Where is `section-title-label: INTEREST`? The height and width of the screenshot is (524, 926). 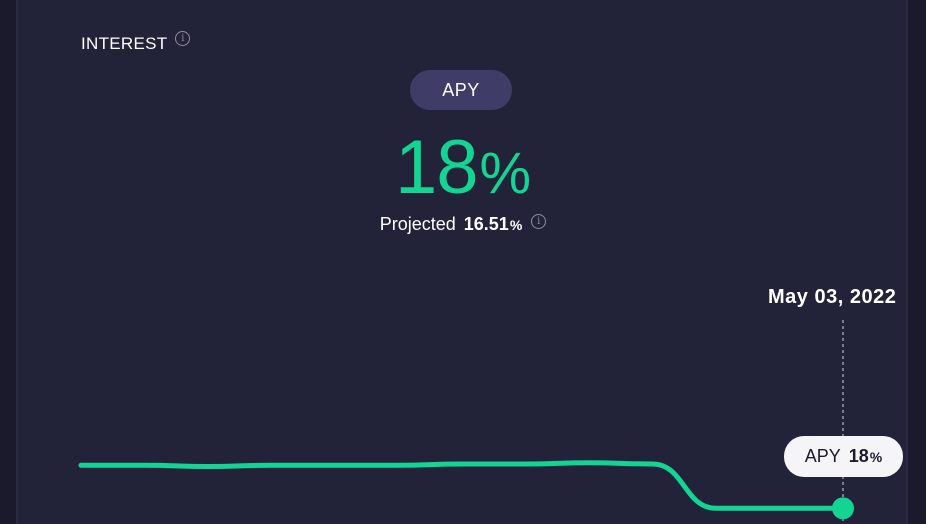
section-title-label: INTEREST is located at coordinates (124, 43).